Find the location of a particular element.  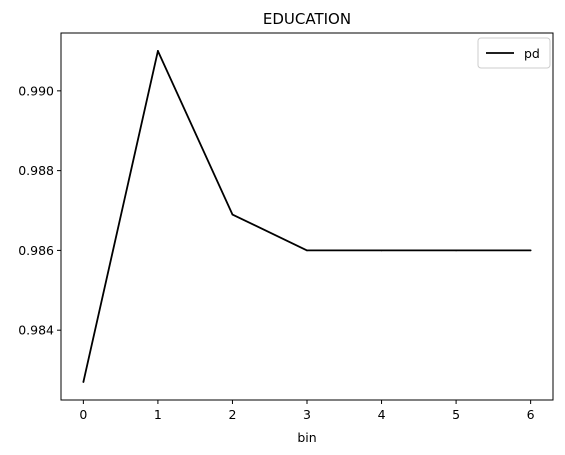

legend: pd is located at coordinates (514, 53).